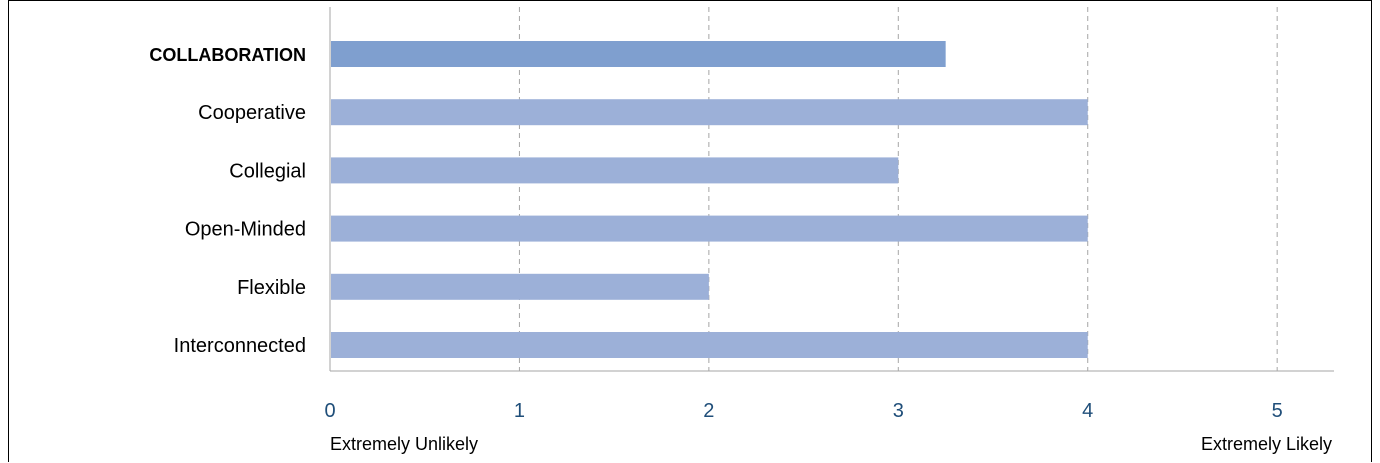  I want to click on bar-collegial, so click(615, 170).